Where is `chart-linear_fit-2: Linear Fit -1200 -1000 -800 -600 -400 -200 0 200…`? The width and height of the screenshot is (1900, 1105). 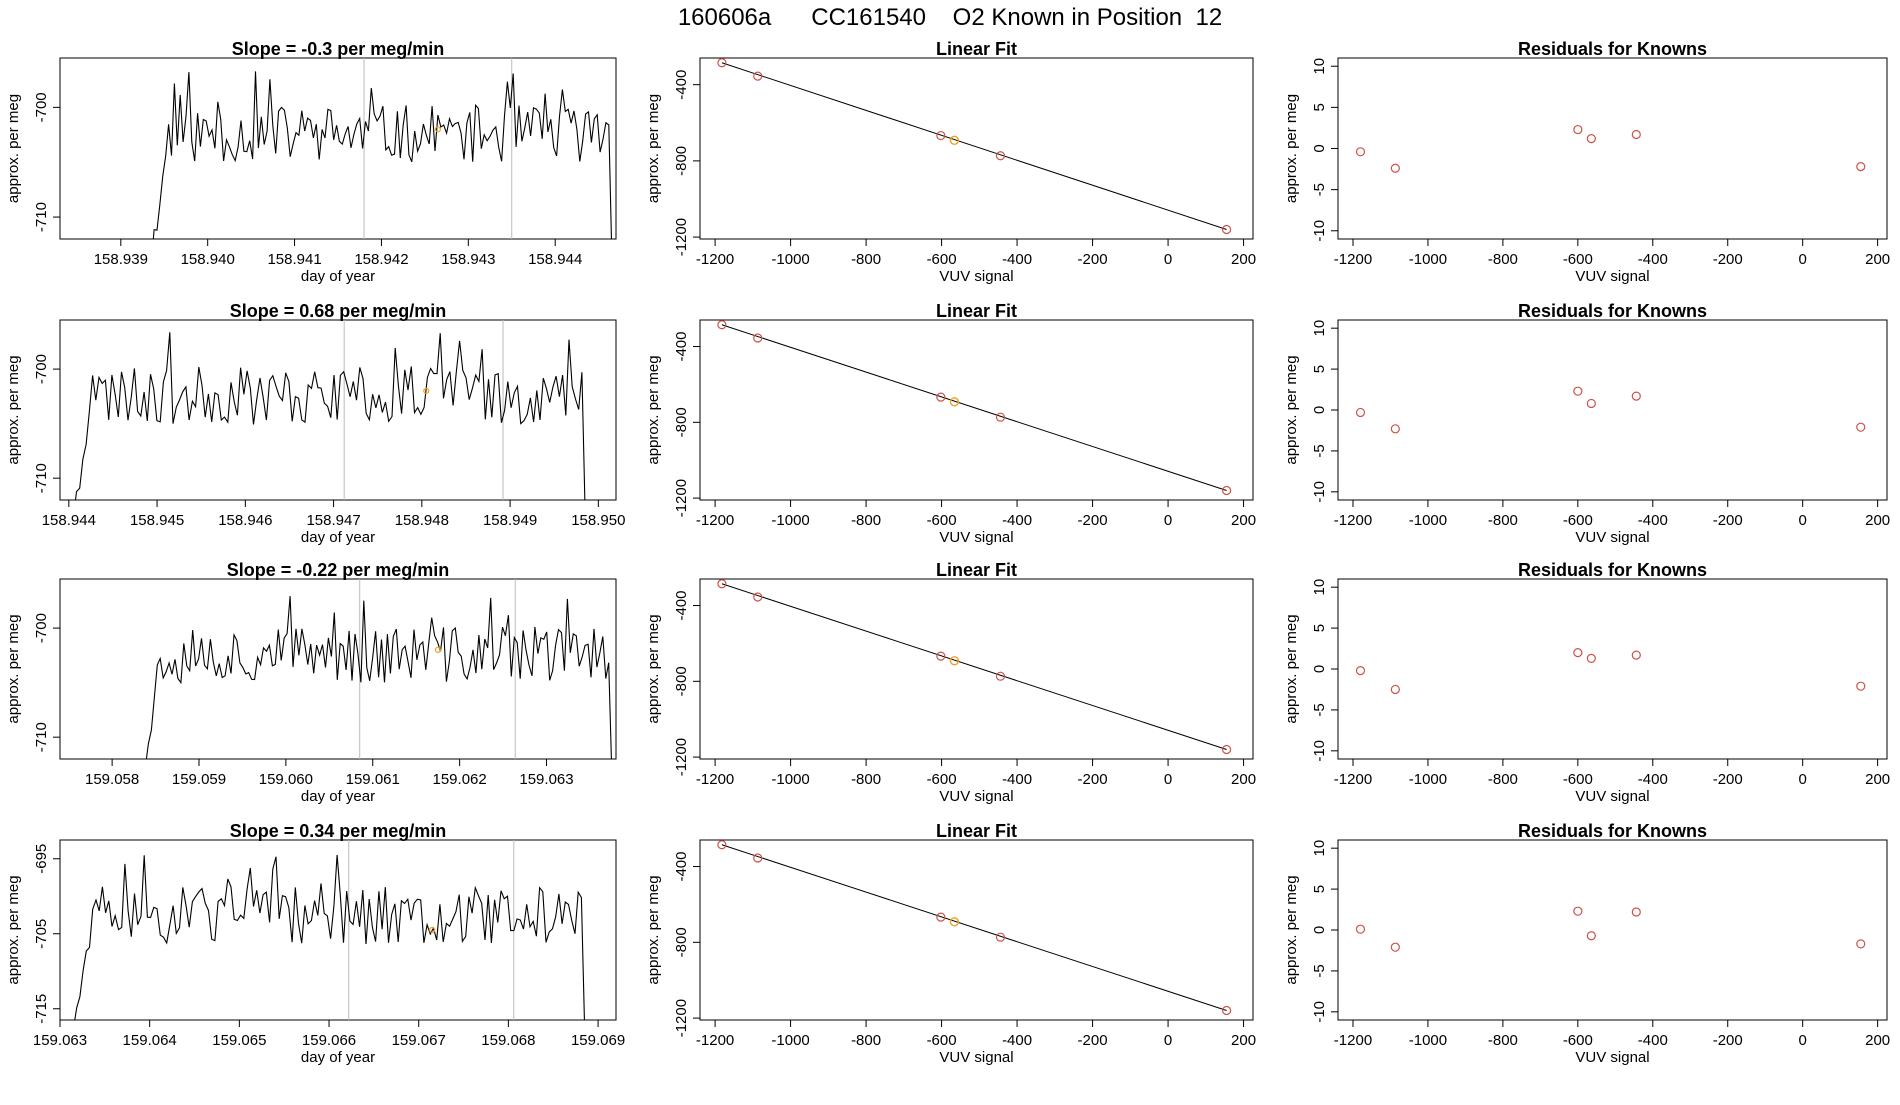
chart-linear_fit-2: Linear Fit -1200 -1000 -800 -600 -400 -200 0 200… is located at coordinates (950, 682).